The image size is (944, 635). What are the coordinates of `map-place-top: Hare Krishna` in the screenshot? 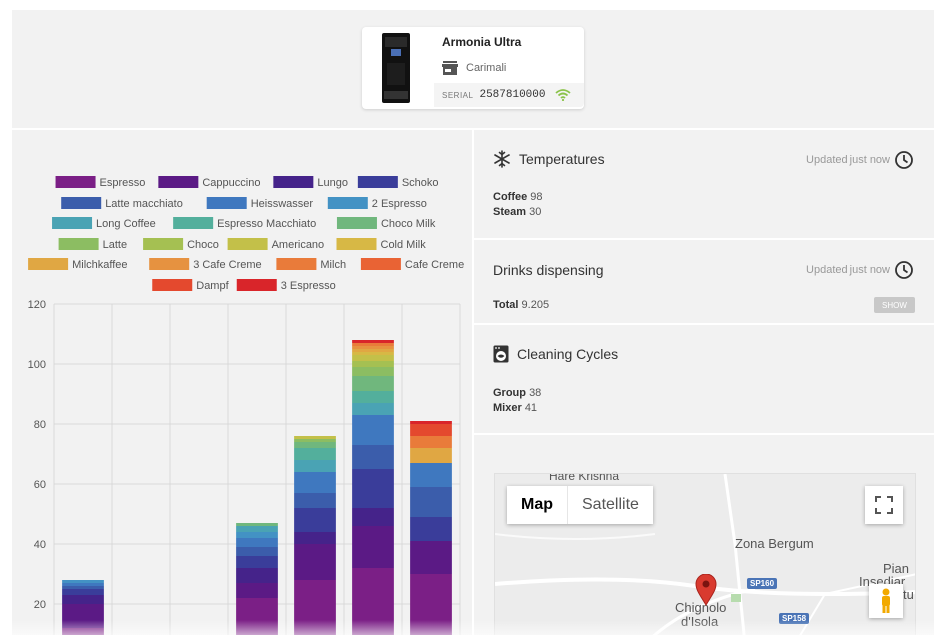 It's located at (584, 478).